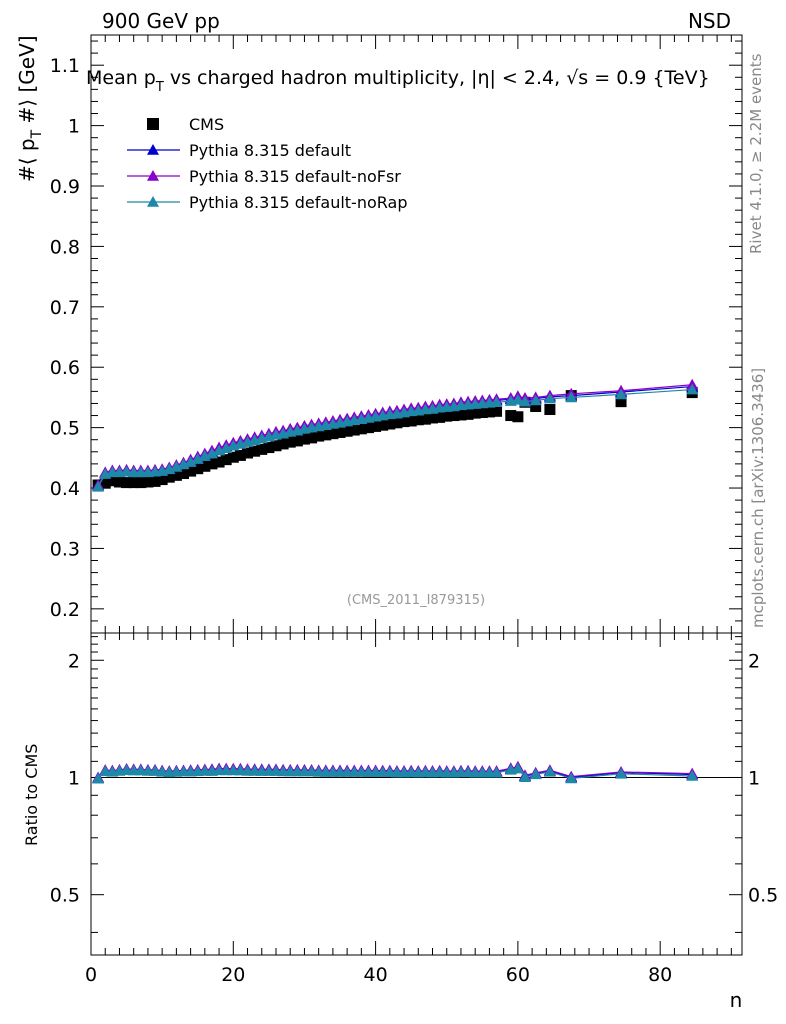 The width and height of the screenshot is (786, 1024). Describe the element at coordinates (763, 896) in the screenshot. I see `ratio-tick-label-right: 0.5` at that location.